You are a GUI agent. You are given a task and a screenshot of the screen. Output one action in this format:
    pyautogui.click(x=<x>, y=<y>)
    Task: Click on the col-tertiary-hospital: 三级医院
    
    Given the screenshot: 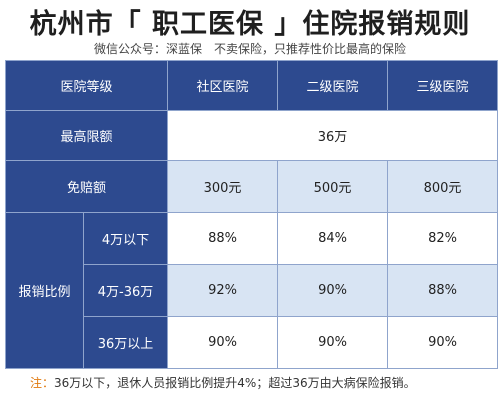 What is the action you would take?
    pyautogui.click(x=443, y=85)
    